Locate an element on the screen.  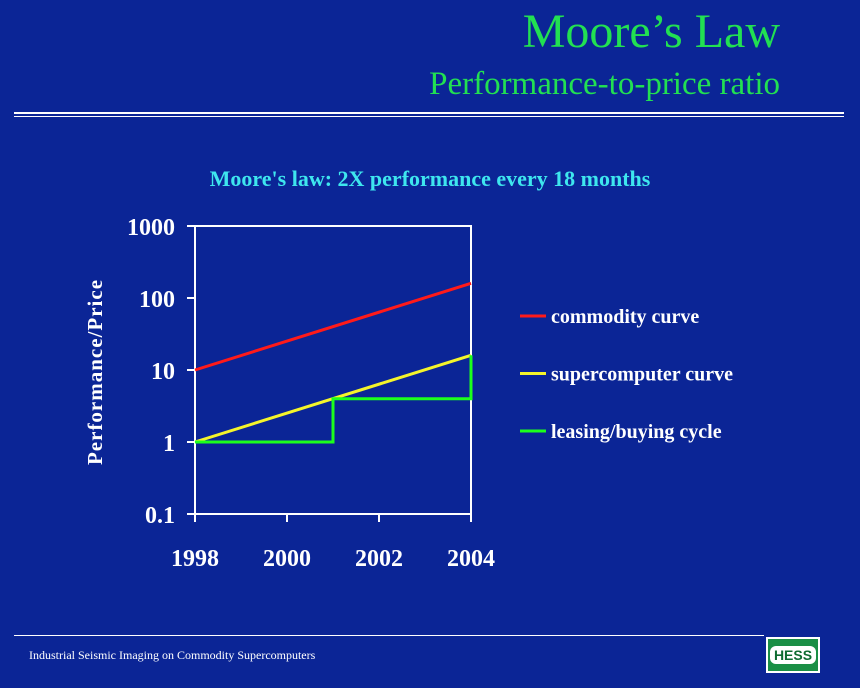
series-layer is located at coordinates (333, 362).